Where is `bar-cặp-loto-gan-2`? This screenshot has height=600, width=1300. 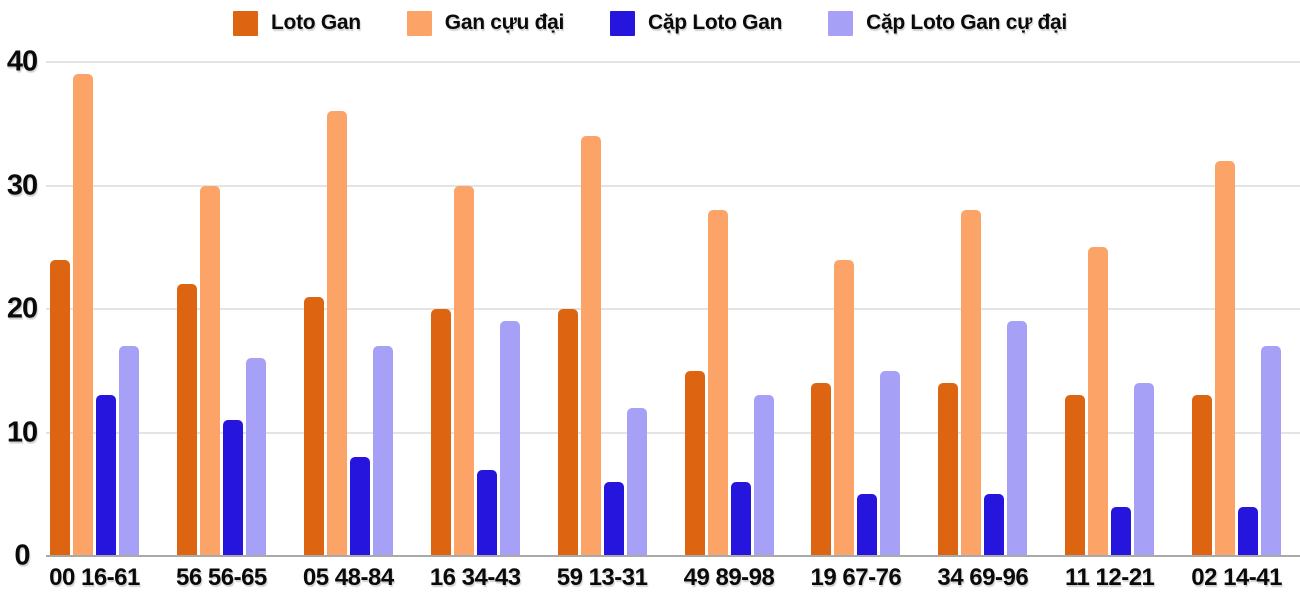
bar-cặp-loto-gan-2 is located at coordinates (359, 506).